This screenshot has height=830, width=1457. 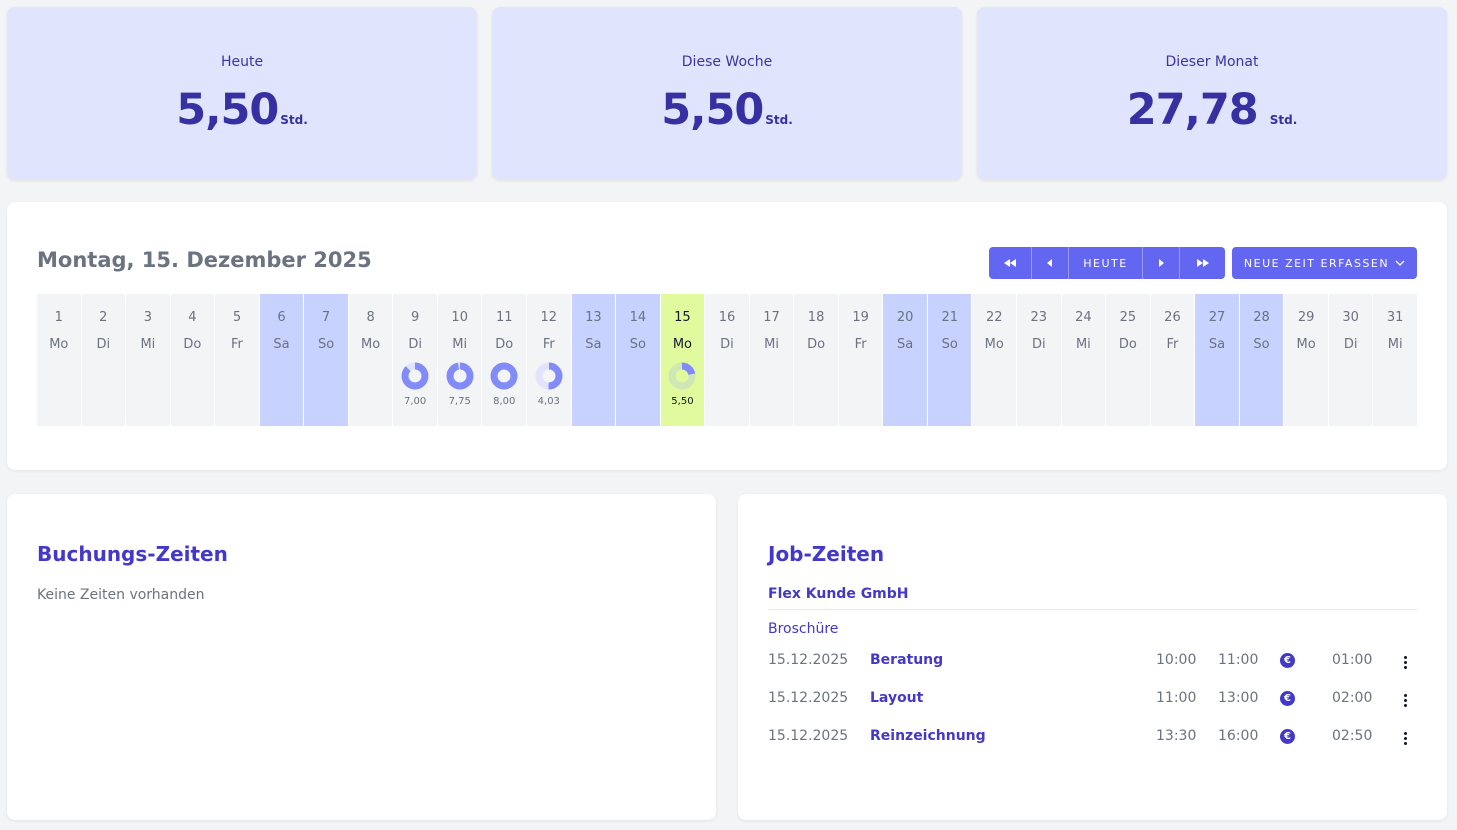 What do you see at coordinates (192, 360) in the screenshot?
I see `calendar-day: 4 Do` at bounding box center [192, 360].